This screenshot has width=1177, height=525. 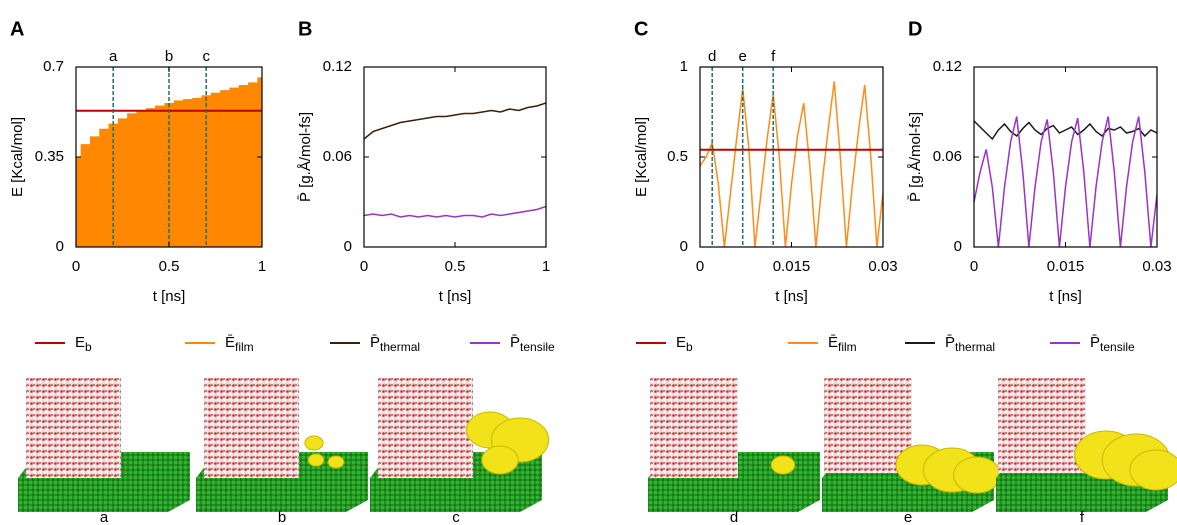 I want to click on marker-label: f, so click(x=773, y=56).